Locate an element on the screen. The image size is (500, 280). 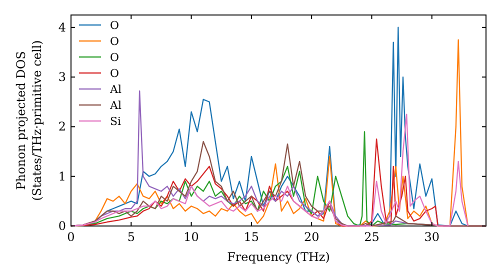
x-tick-label: 5 is located at coordinates (131, 237).